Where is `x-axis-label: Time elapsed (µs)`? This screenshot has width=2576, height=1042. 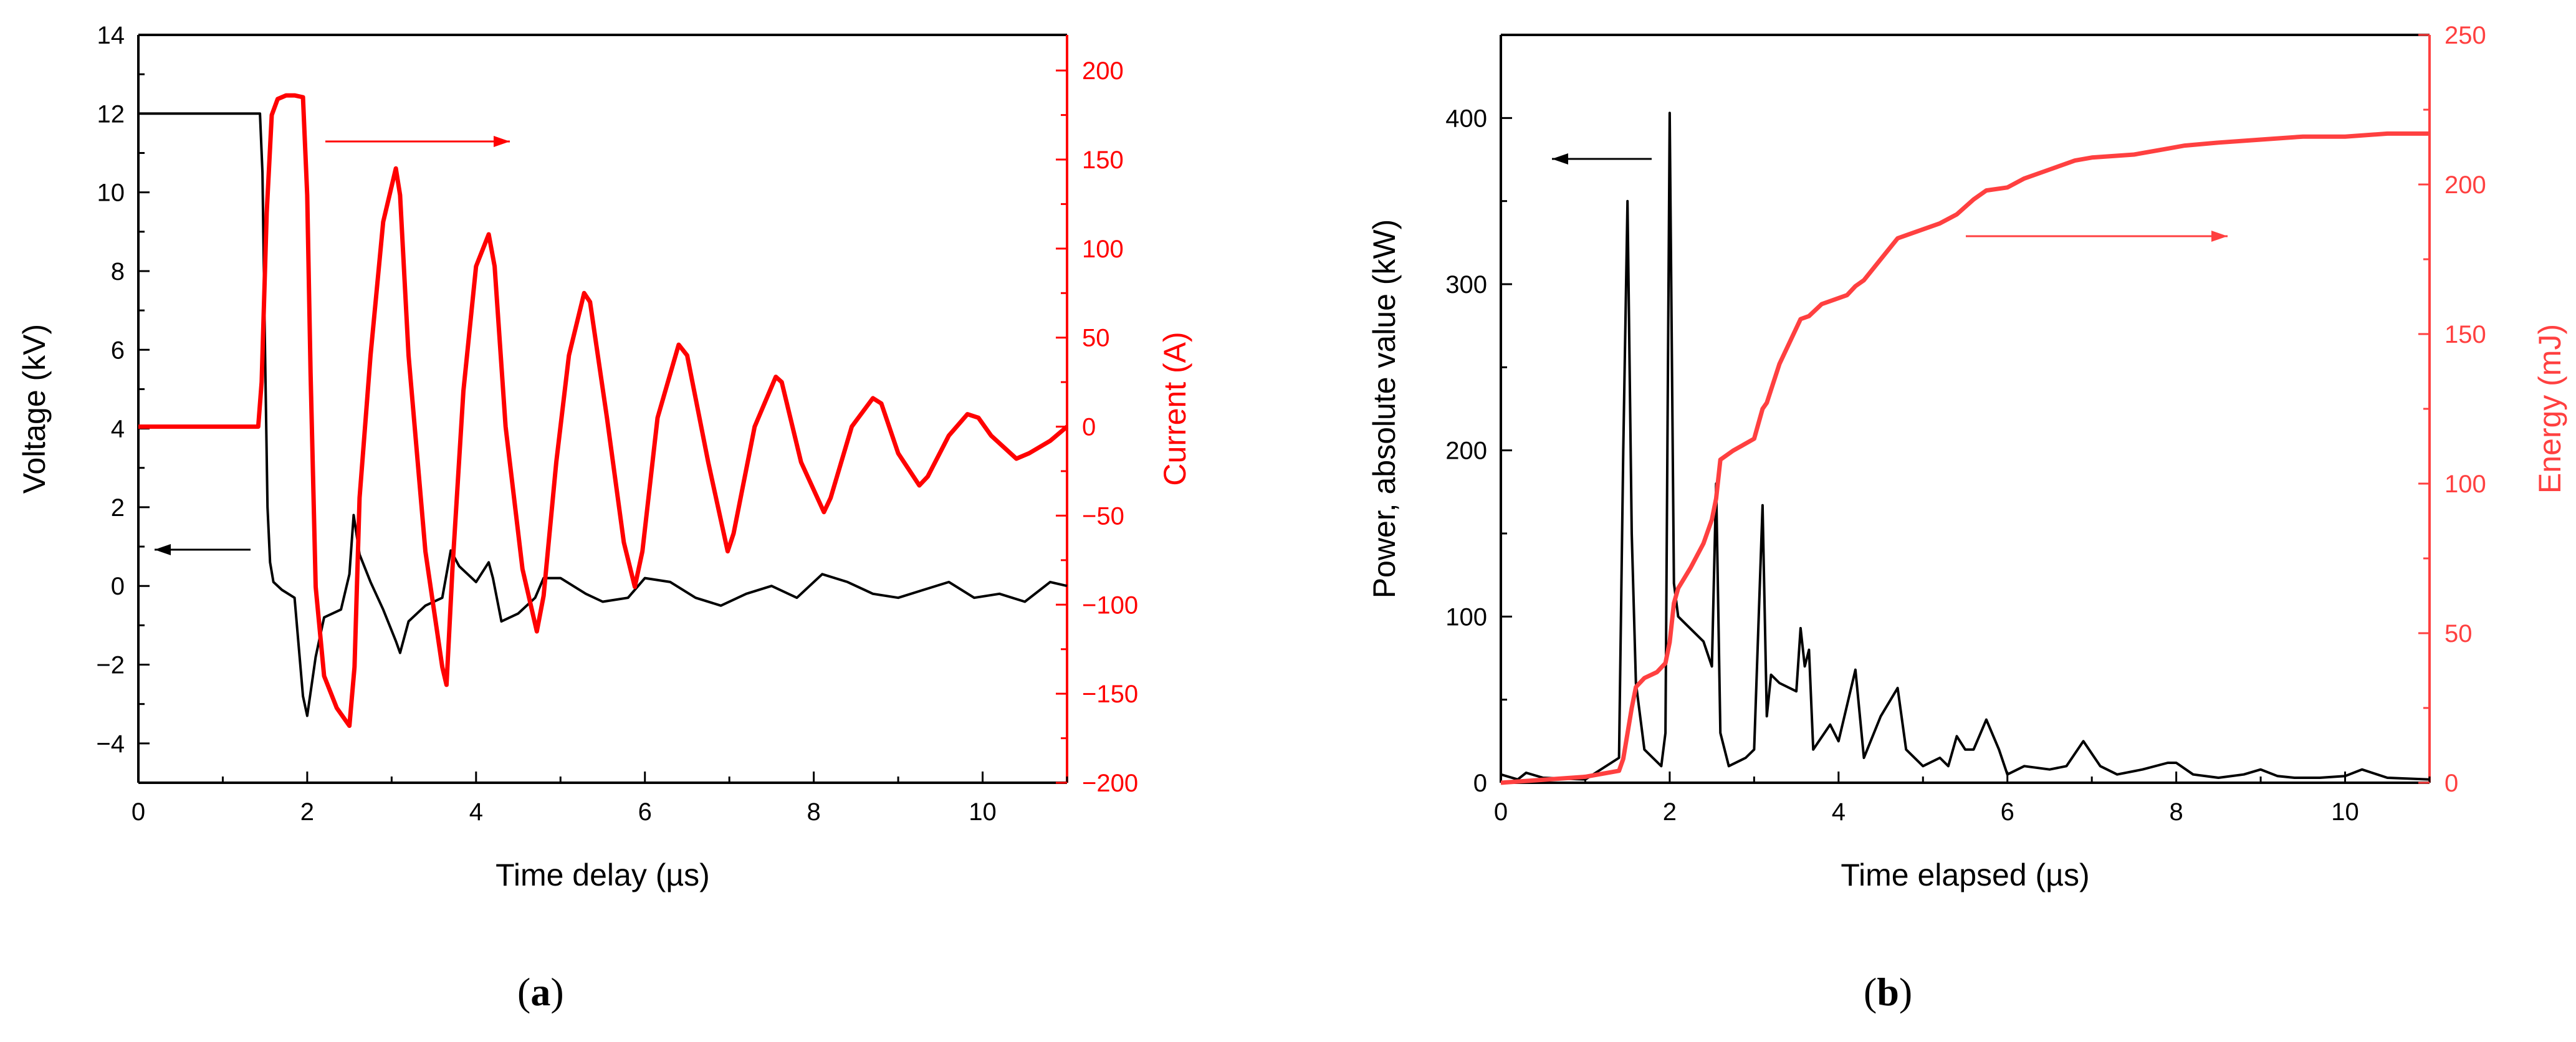 x-axis-label: Time elapsed (µs) is located at coordinates (1965, 875).